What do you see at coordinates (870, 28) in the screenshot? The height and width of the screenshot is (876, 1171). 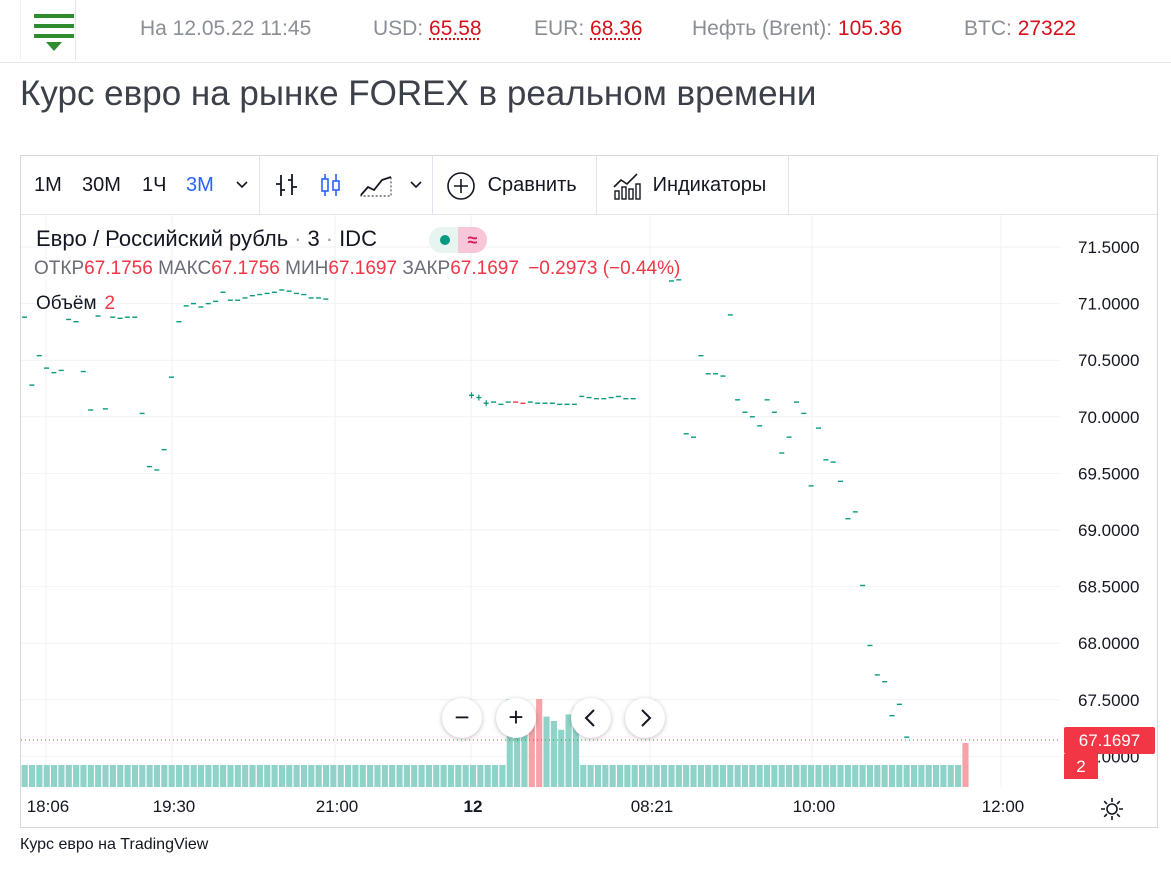 I see `ticker-brent-value: 105.36` at bounding box center [870, 28].